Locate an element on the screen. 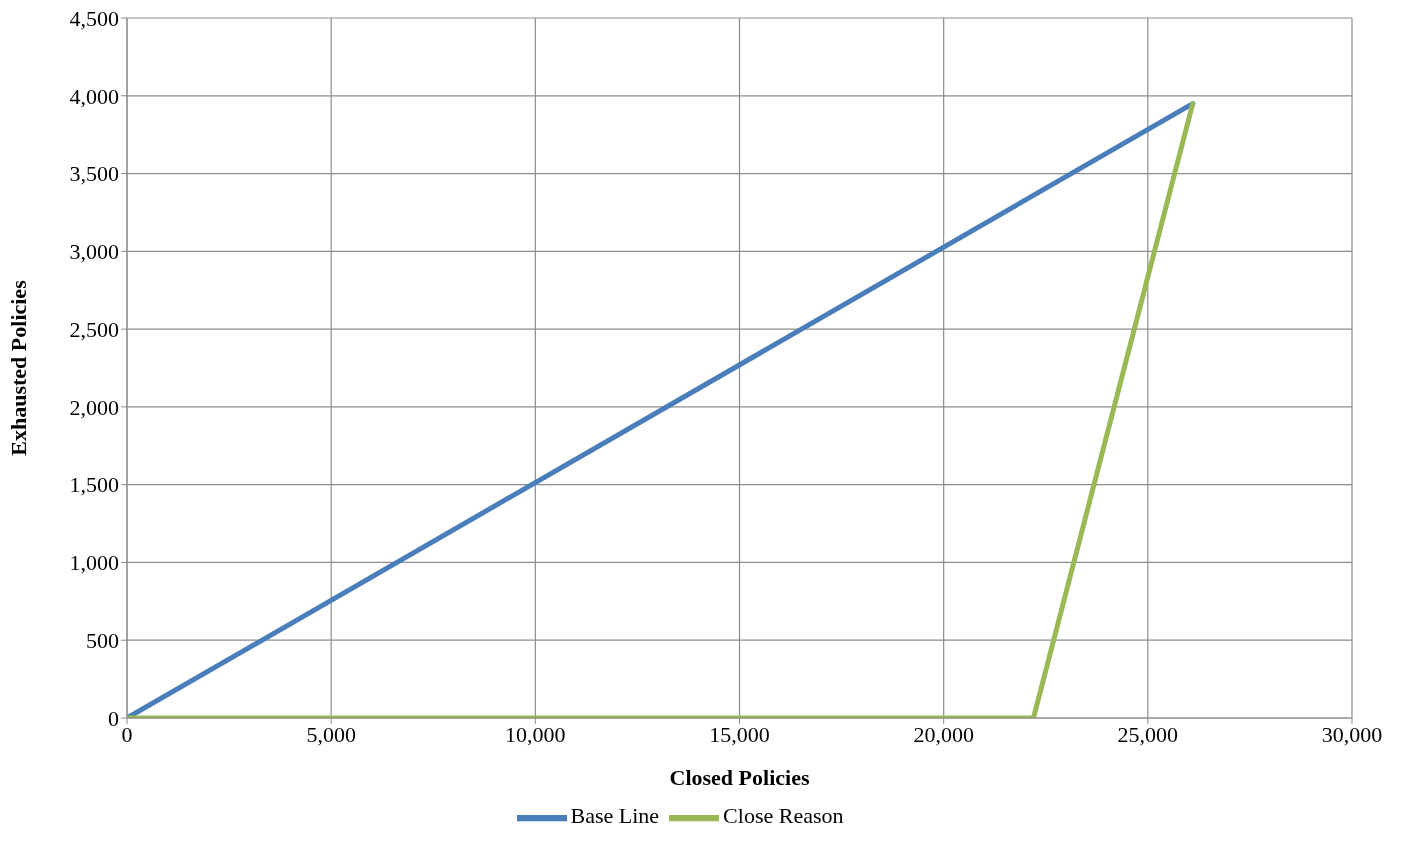 The height and width of the screenshot is (853, 1410). x-axis-title: Closed Policies is located at coordinates (739, 777).